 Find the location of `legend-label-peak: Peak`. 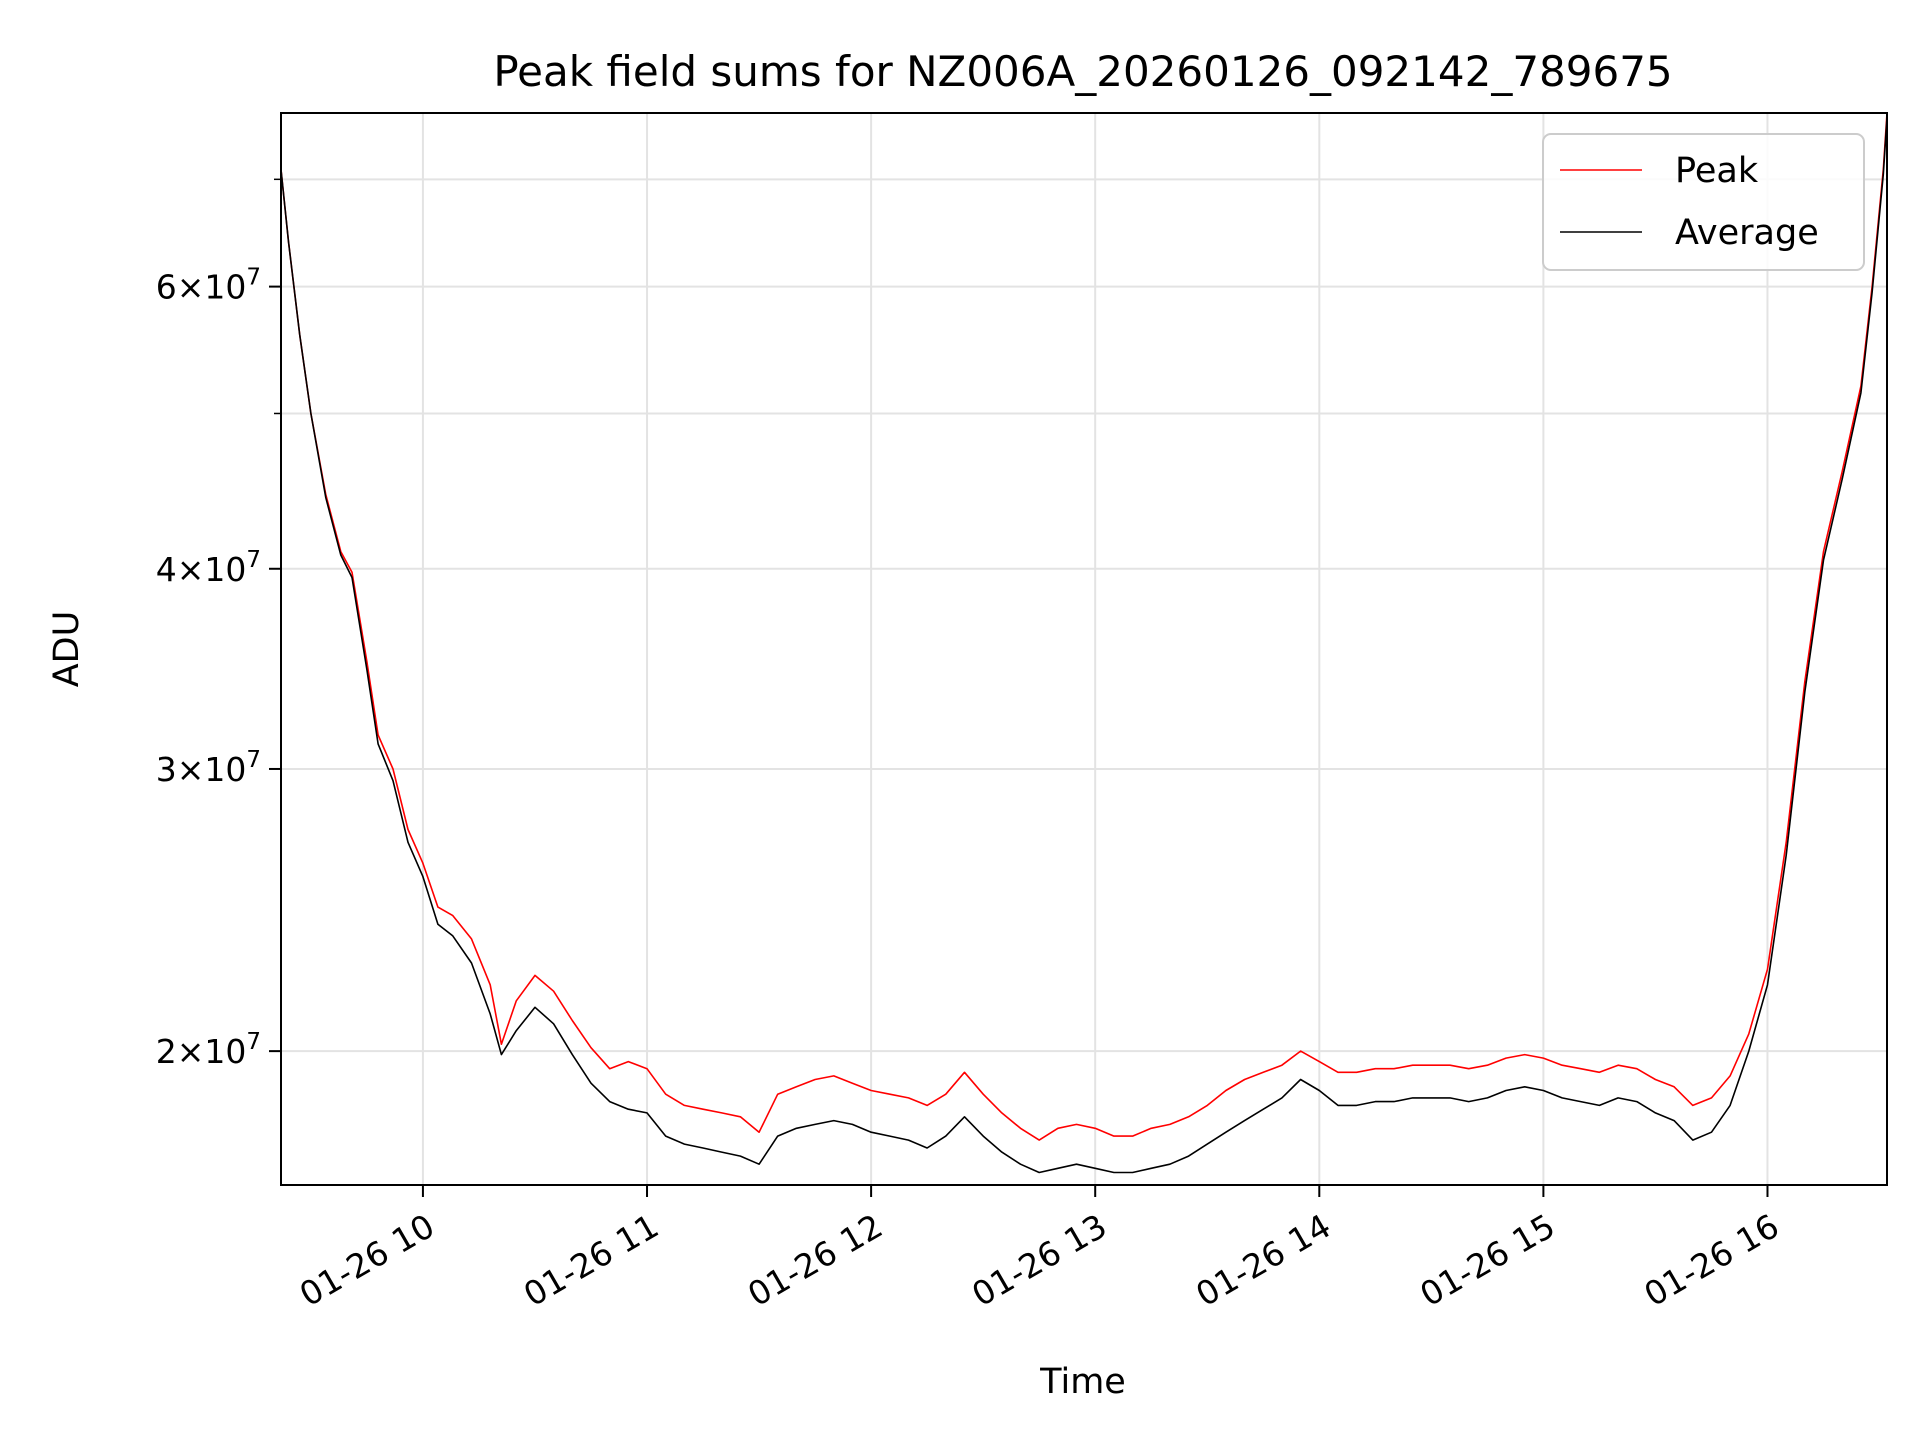

legend-label-peak: Peak is located at coordinates (1717, 171).